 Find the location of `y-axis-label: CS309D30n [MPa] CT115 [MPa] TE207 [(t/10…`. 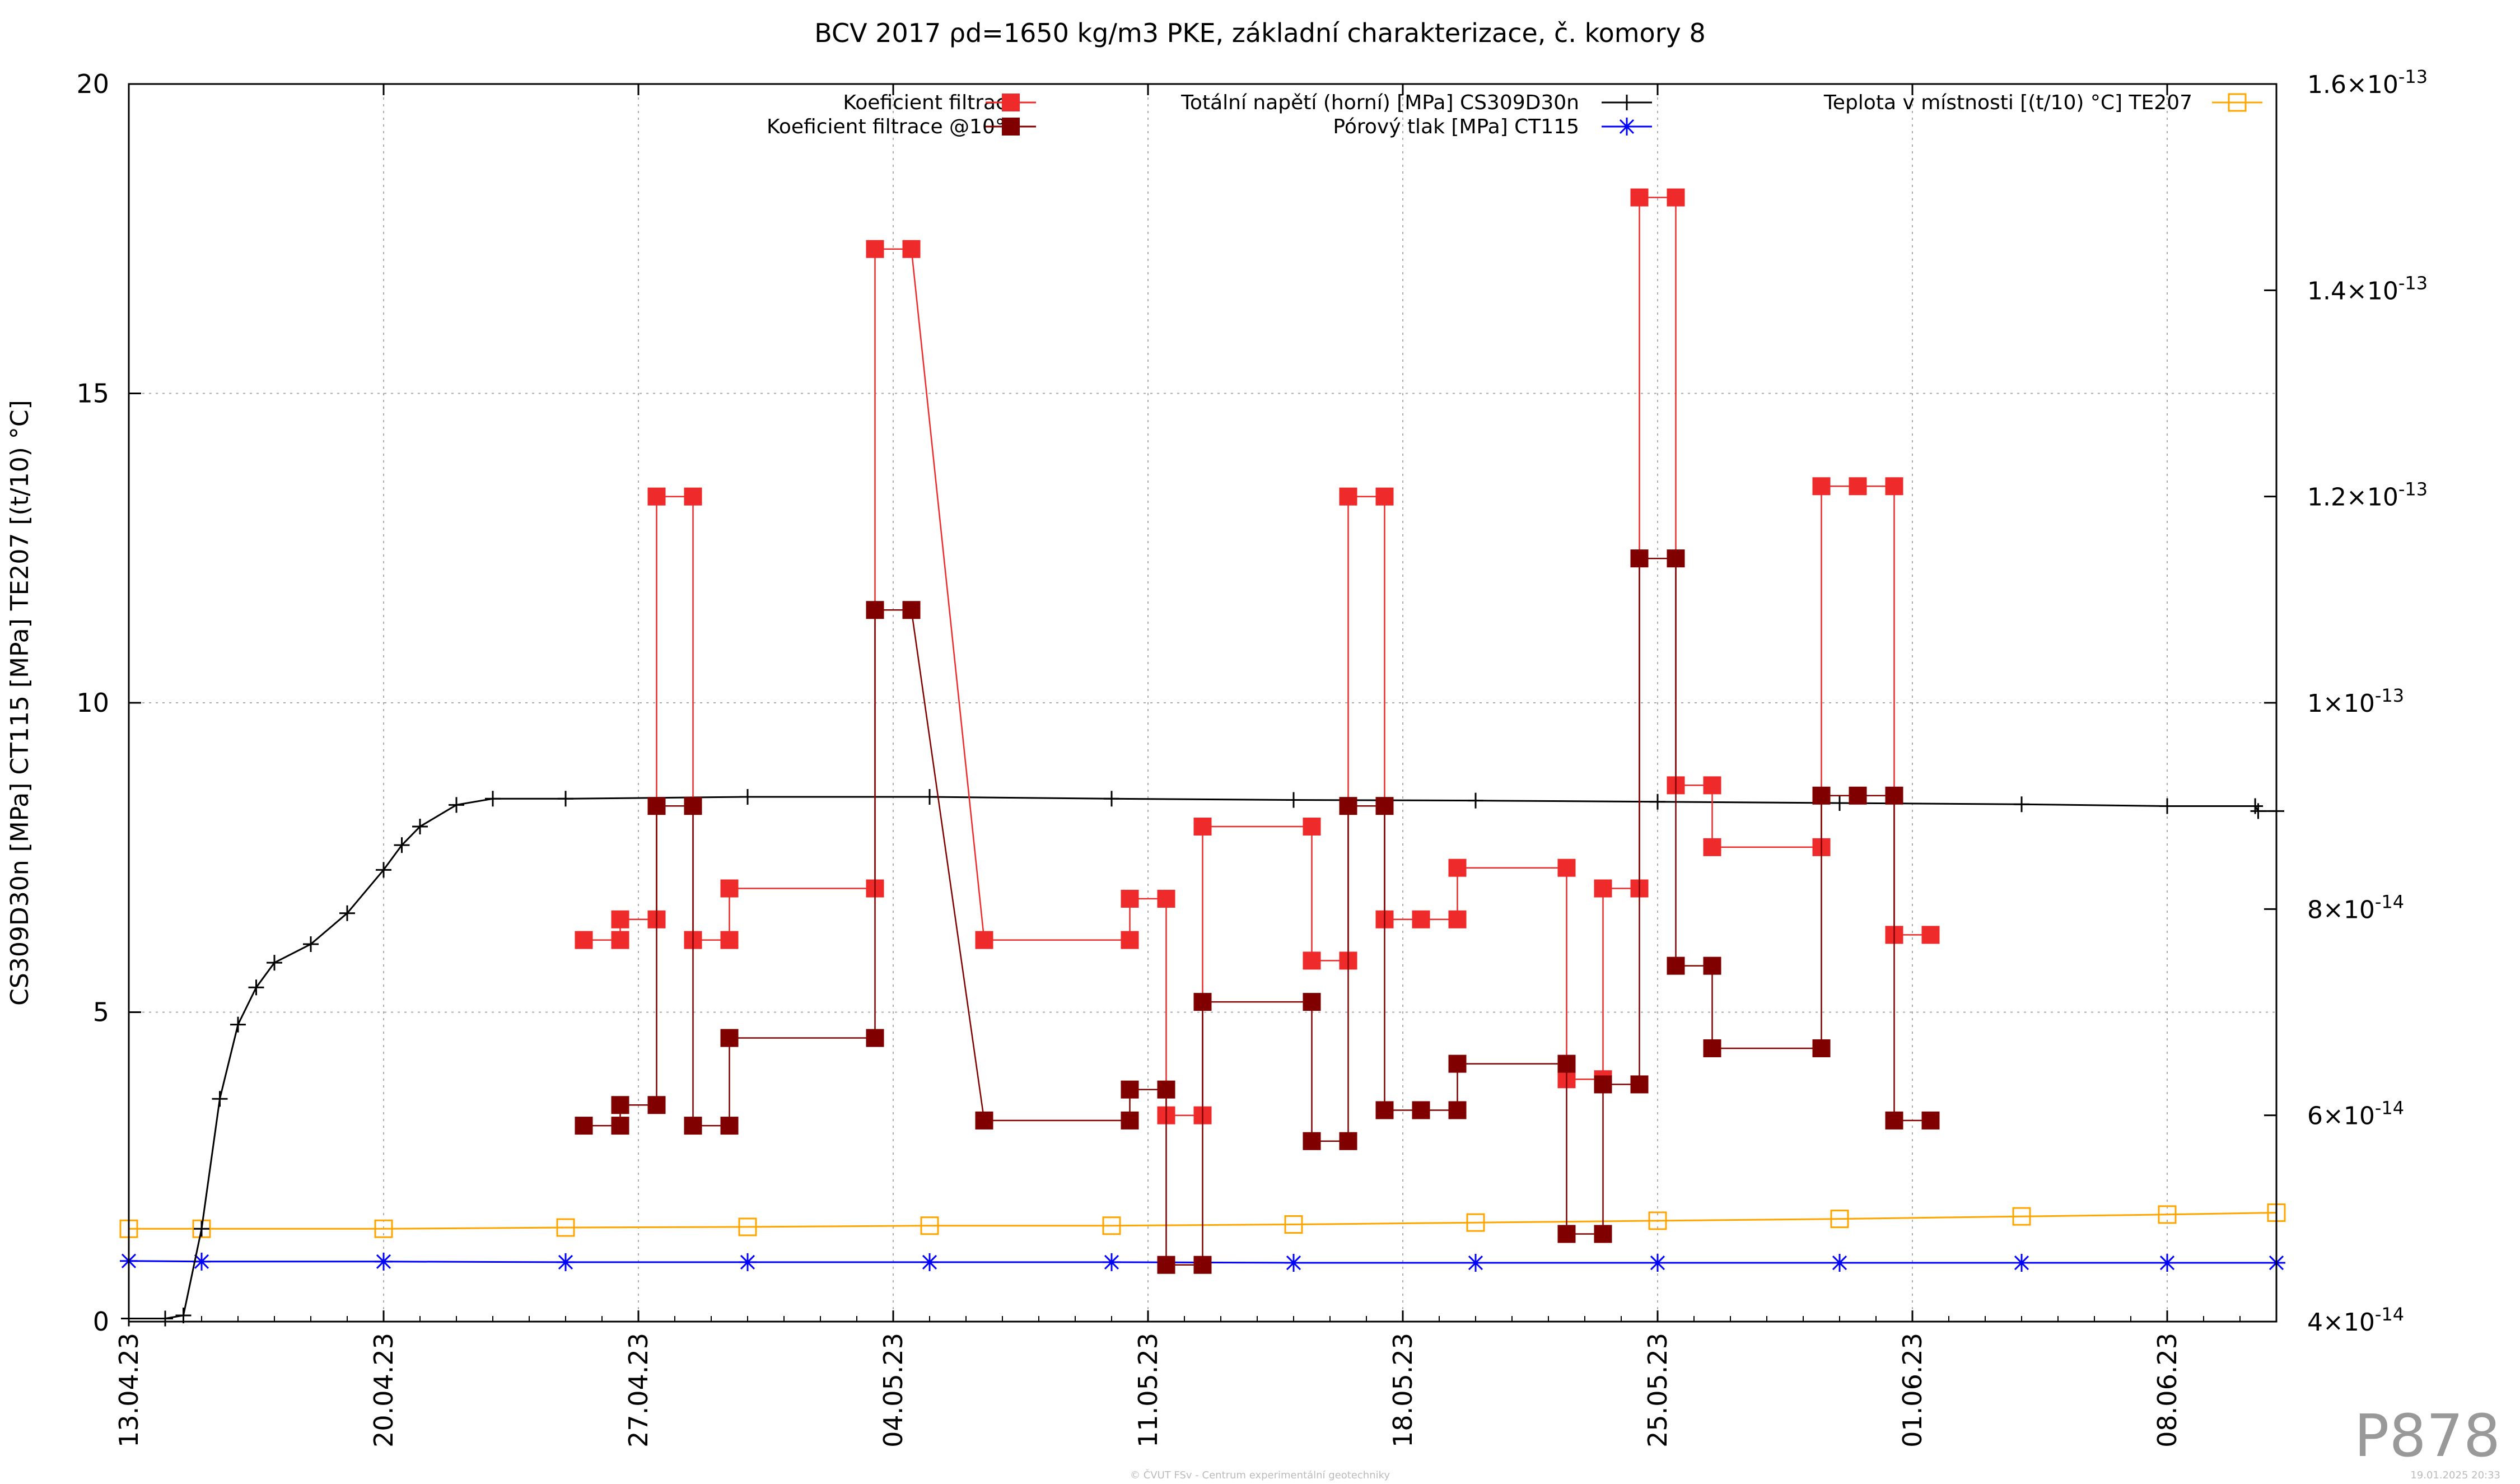

y-axis-label: CS309D30n [MPa] CT115 [MPa] TE207 [(t/10… is located at coordinates (20, 703).